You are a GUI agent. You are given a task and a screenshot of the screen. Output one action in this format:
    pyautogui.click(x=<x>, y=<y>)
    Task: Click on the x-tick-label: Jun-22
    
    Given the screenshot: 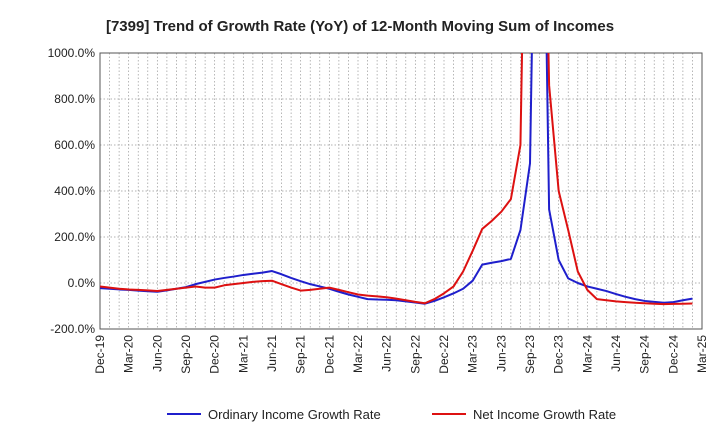 What is the action you would take?
    pyautogui.click(x=387, y=353)
    